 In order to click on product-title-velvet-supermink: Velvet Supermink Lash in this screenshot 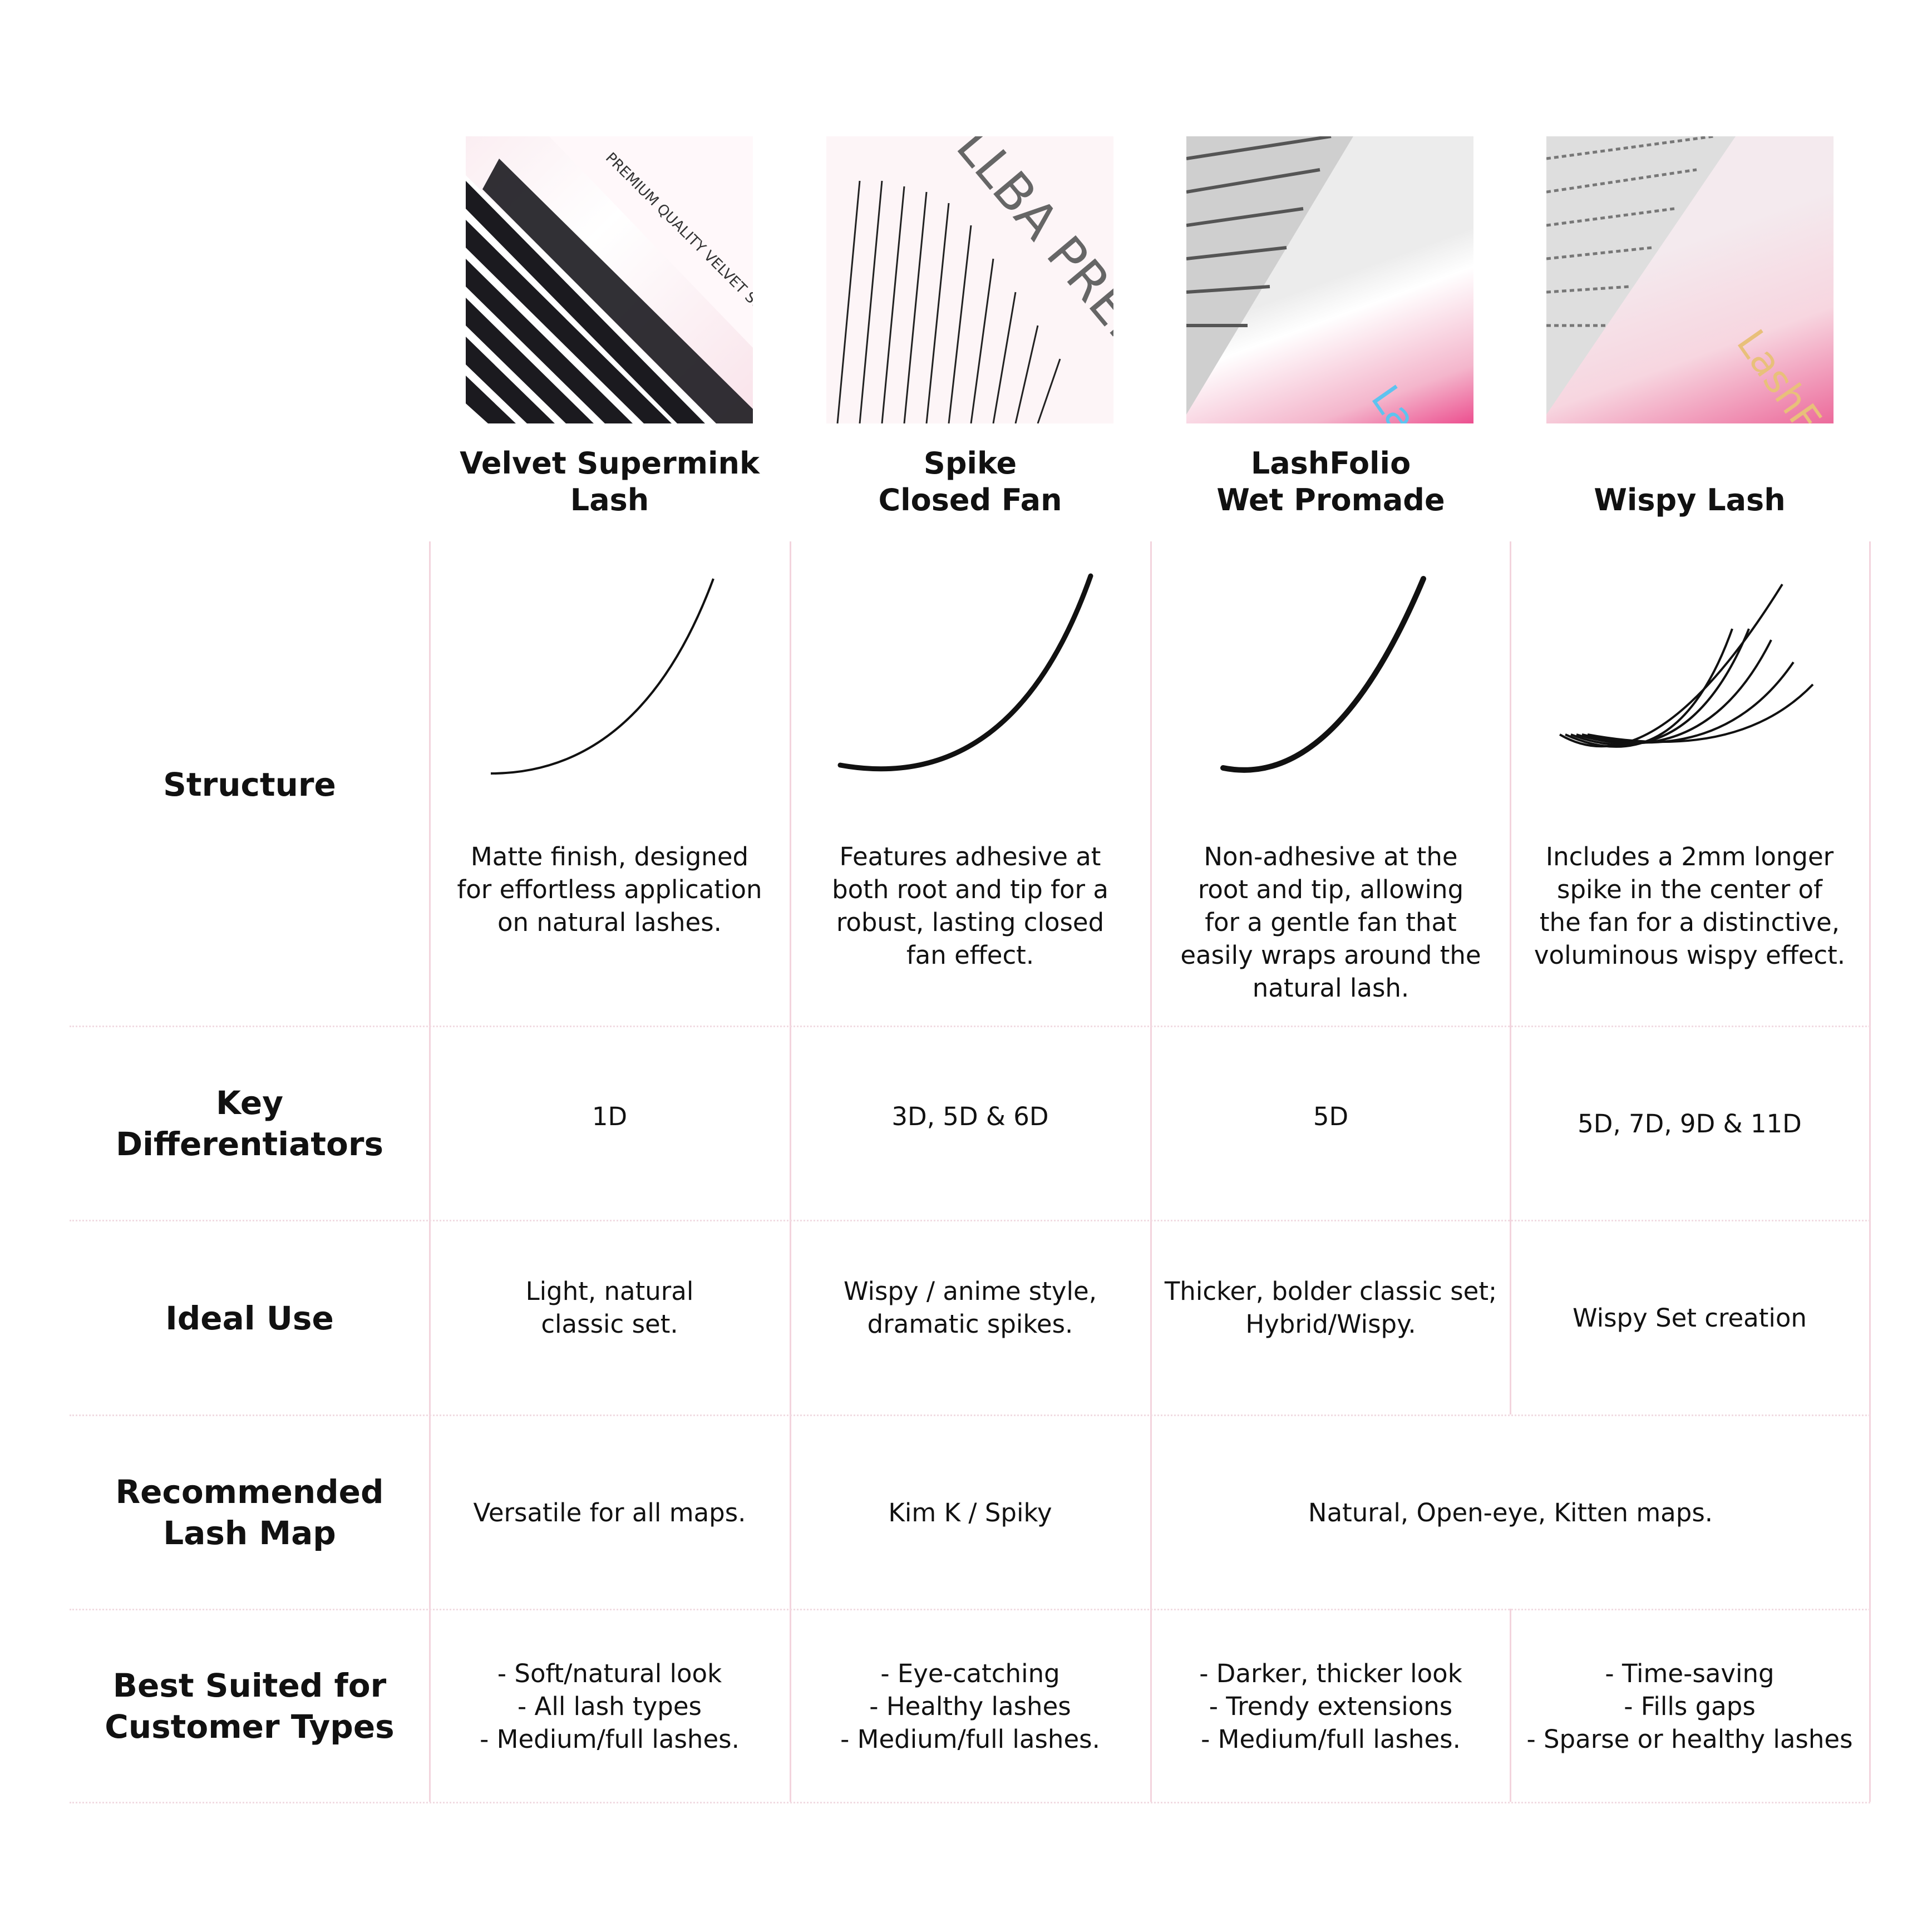, I will do `click(610, 482)`.